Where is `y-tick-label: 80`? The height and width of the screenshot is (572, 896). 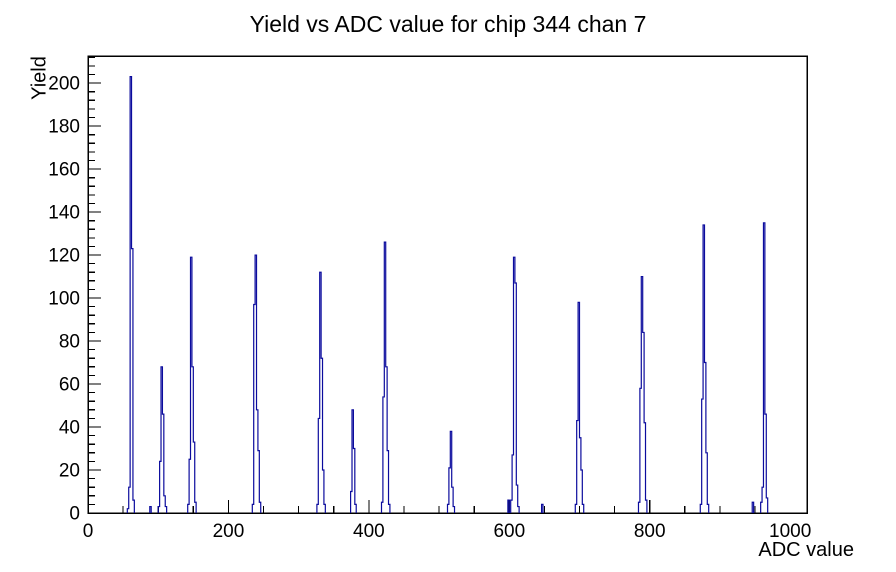 y-tick-label: 80 is located at coordinates (69, 342).